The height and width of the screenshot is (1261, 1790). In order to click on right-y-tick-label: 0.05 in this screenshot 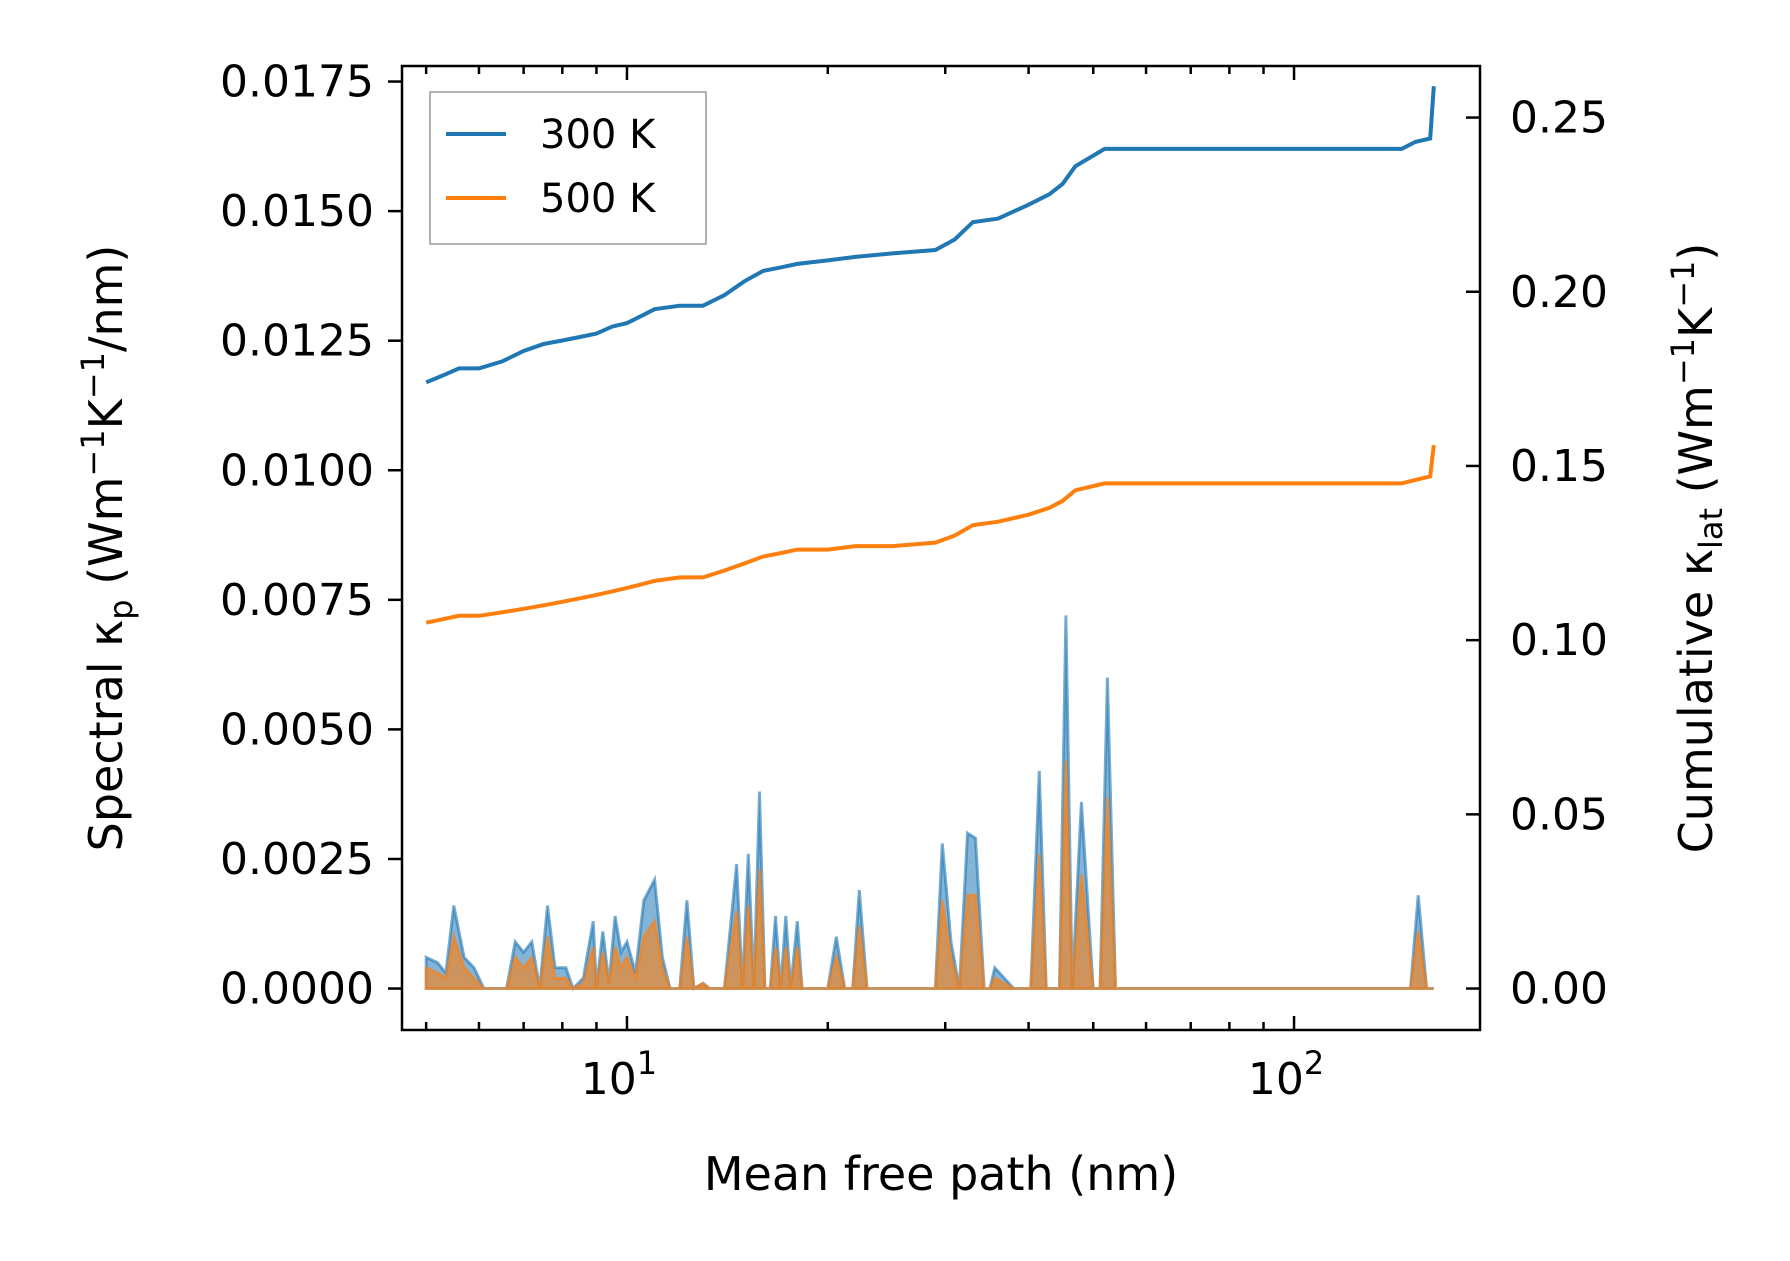, I will do `click(1559, 814)`.